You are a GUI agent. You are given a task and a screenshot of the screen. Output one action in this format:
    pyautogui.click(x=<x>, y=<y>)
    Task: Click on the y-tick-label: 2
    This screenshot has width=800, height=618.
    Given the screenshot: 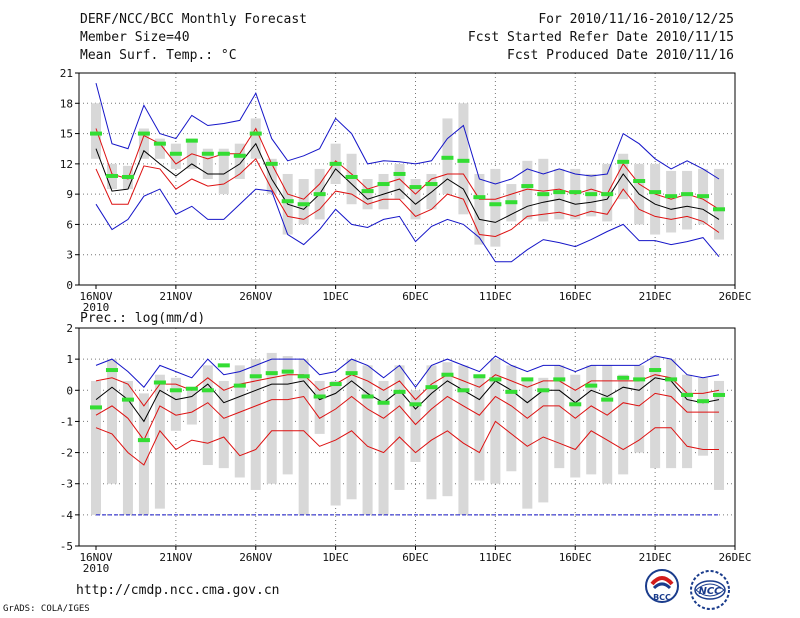 What is the action you would take?
    pyautogui.click(x=69, y=328)
    